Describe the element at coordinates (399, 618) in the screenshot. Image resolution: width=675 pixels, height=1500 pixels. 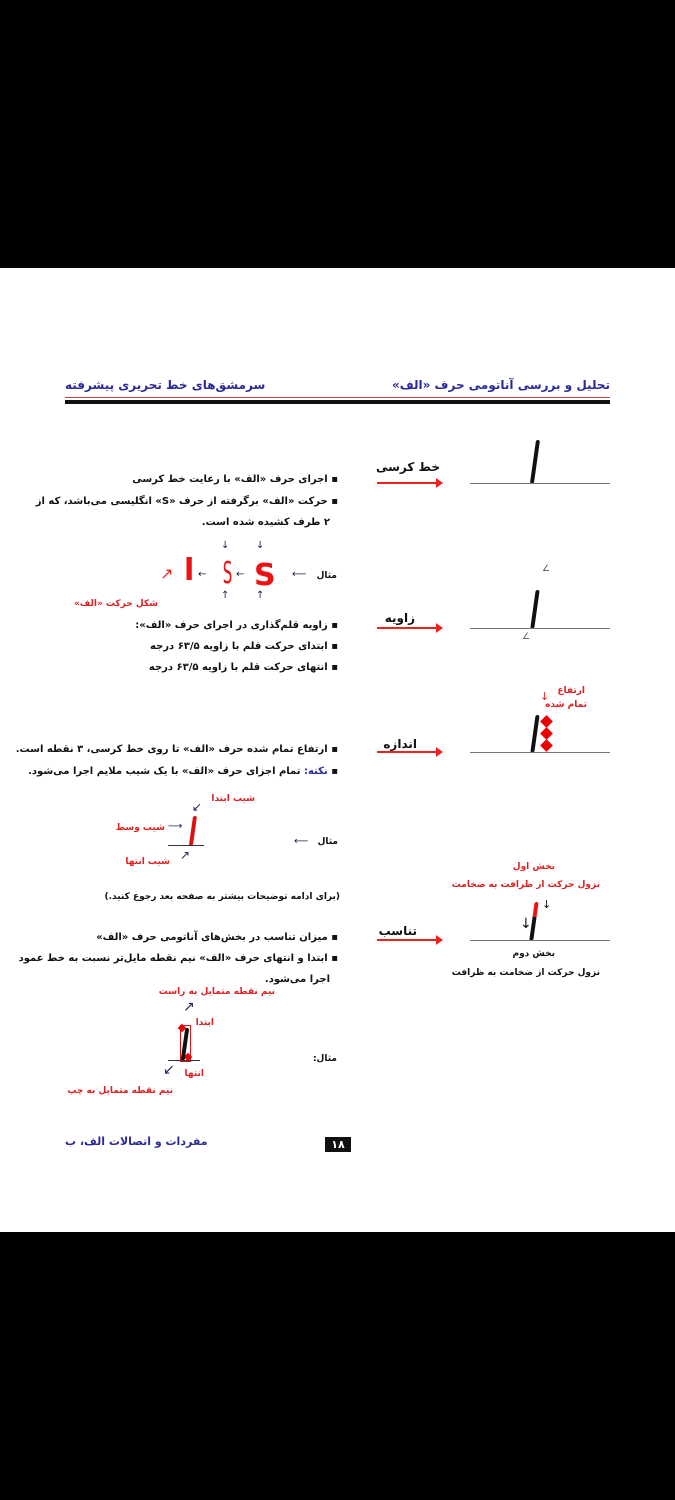
I see `section-label-angle: زاویه` at that location.